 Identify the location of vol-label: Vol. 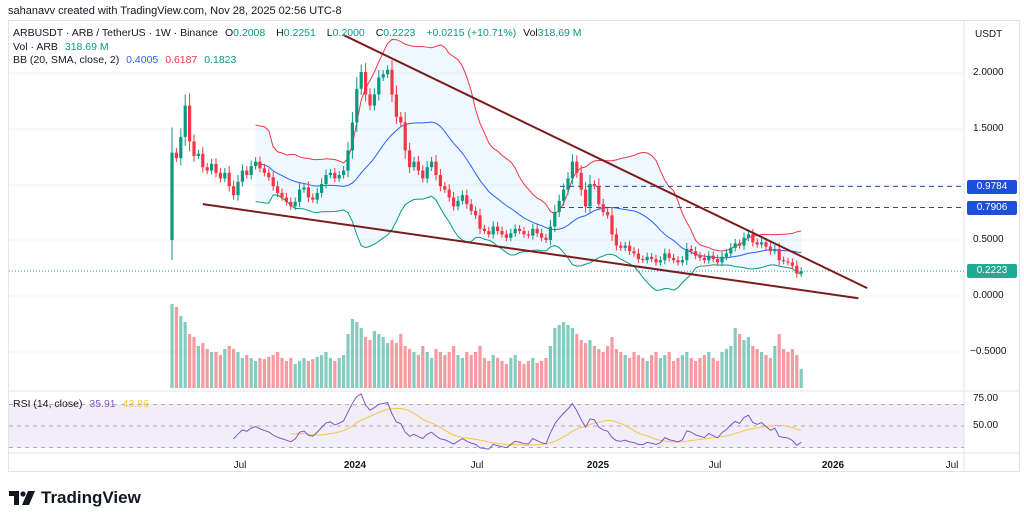
(530, 33).